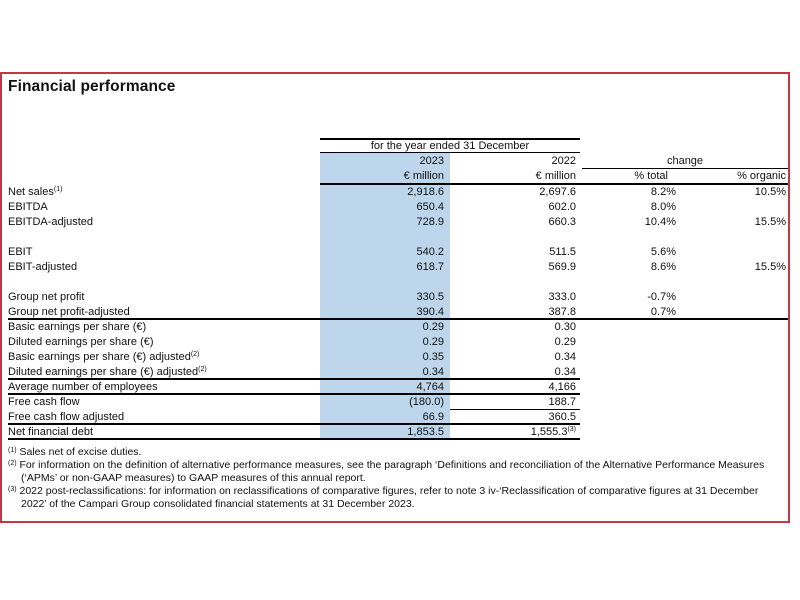 This screenshot has width=800, height=600. What do you see at coordinates (50, 432) in the screenshot?
I see `row-label: Net financial debt` at bounding box center [50, 432].